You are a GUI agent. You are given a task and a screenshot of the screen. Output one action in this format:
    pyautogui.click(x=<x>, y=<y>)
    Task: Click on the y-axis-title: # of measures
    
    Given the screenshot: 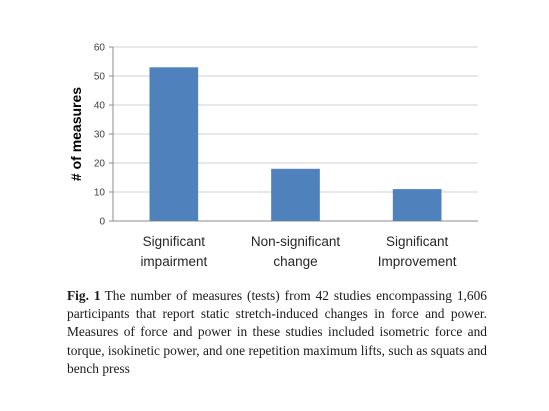 What is the action you would take?
    pyautogui.click(x=76, y=134)
    